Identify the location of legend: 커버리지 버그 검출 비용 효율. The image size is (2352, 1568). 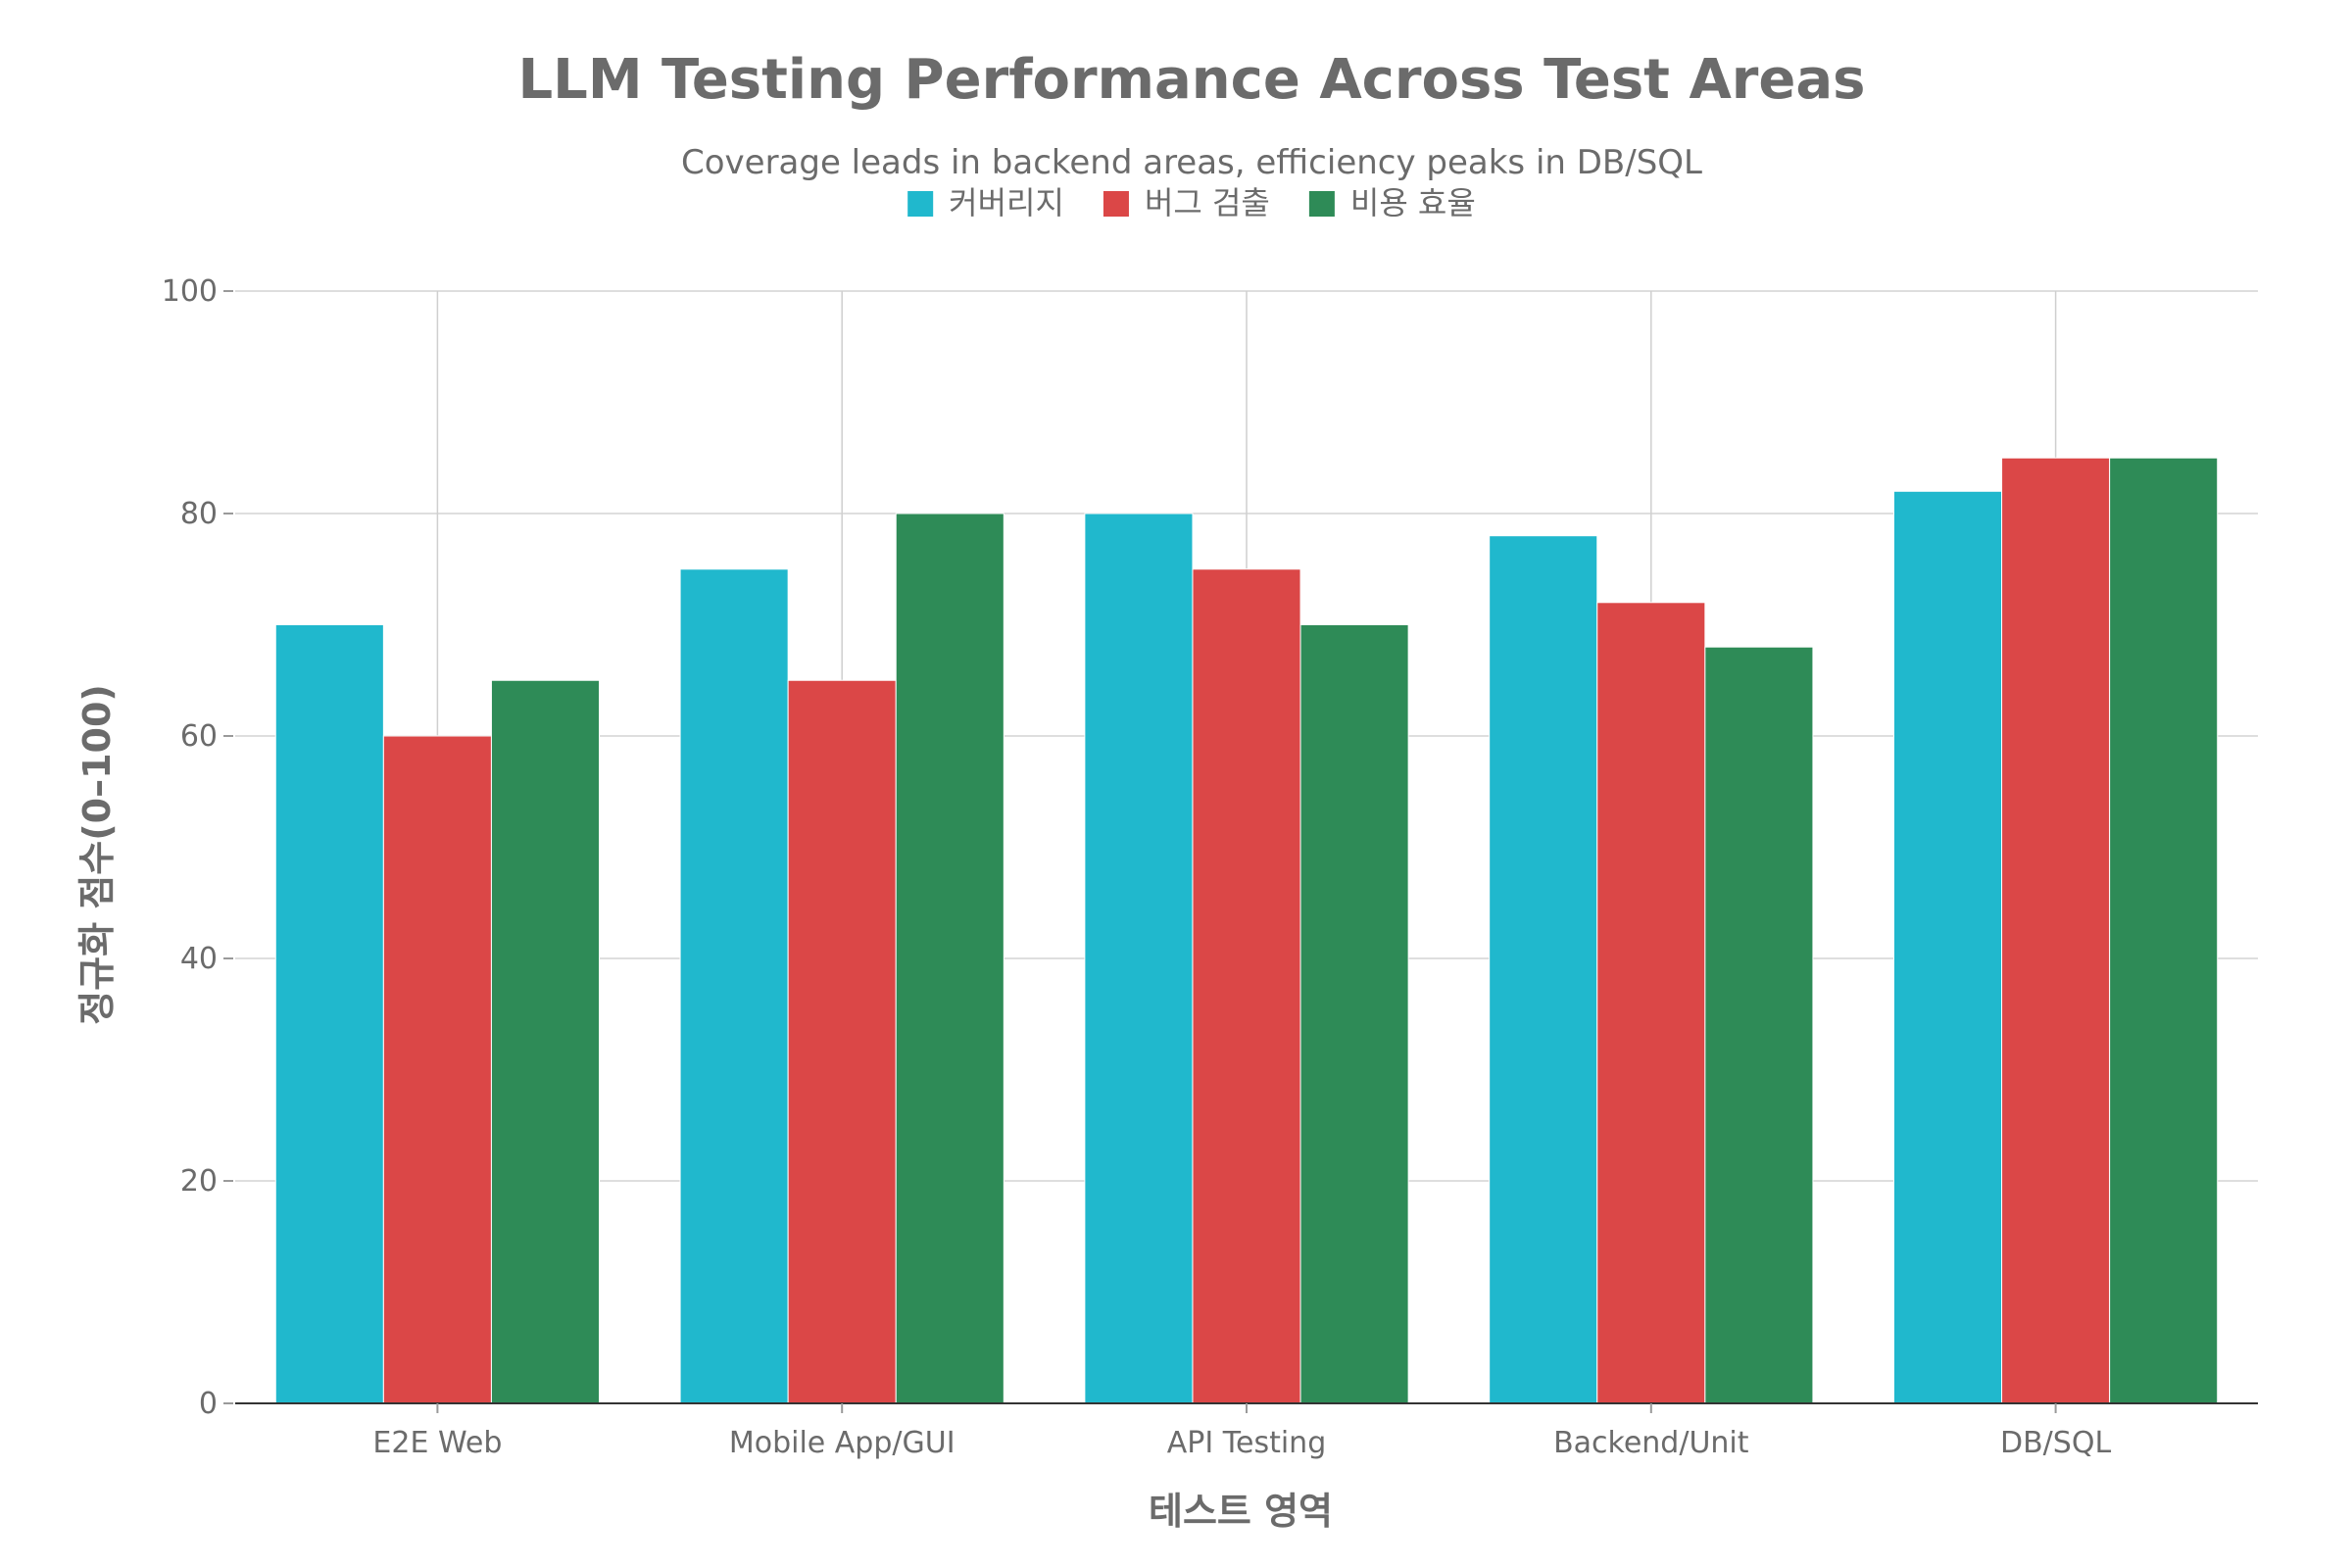
(1191, 202).